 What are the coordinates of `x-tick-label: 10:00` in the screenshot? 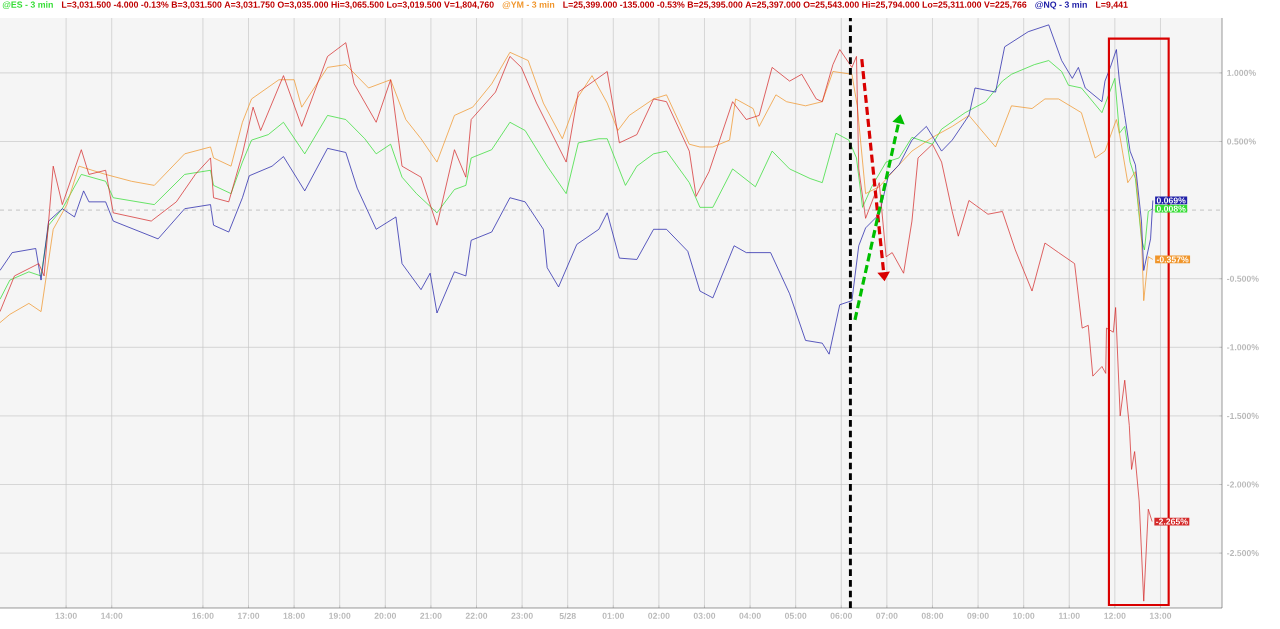 It's located at (1024, 615).